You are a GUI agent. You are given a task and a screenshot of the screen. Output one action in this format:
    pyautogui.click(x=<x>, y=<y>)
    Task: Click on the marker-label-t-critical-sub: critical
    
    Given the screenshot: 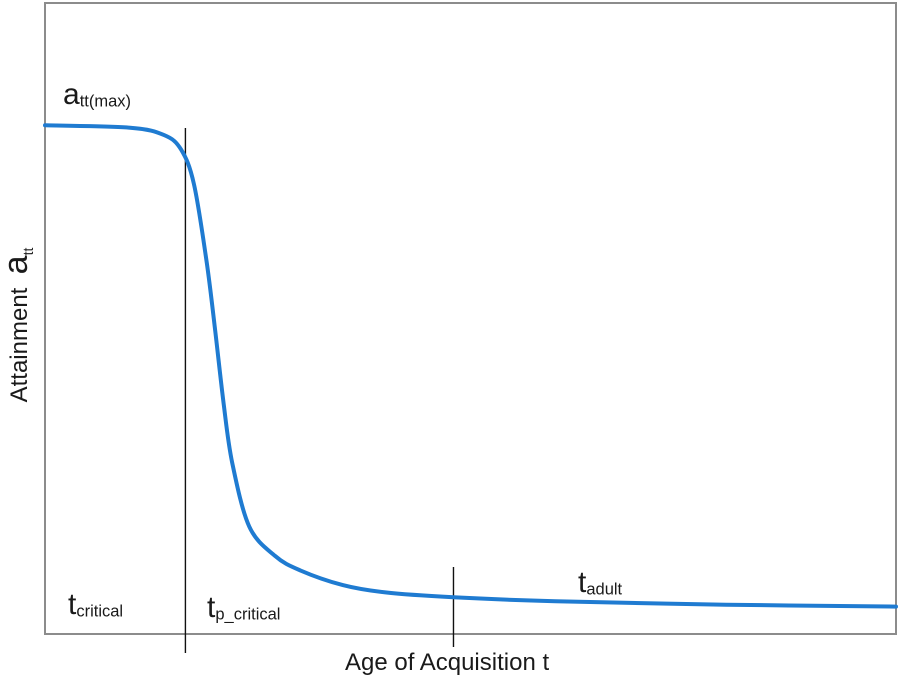 What is the action you would take?
    pyautogui.click(x=100, y=611)
    